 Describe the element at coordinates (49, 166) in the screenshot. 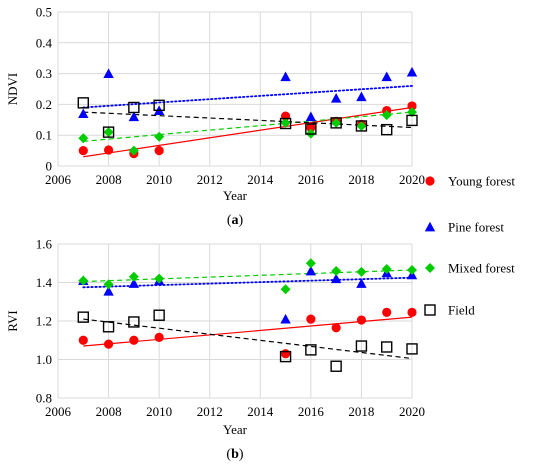

I see `y-tick-label: 0` at that location.